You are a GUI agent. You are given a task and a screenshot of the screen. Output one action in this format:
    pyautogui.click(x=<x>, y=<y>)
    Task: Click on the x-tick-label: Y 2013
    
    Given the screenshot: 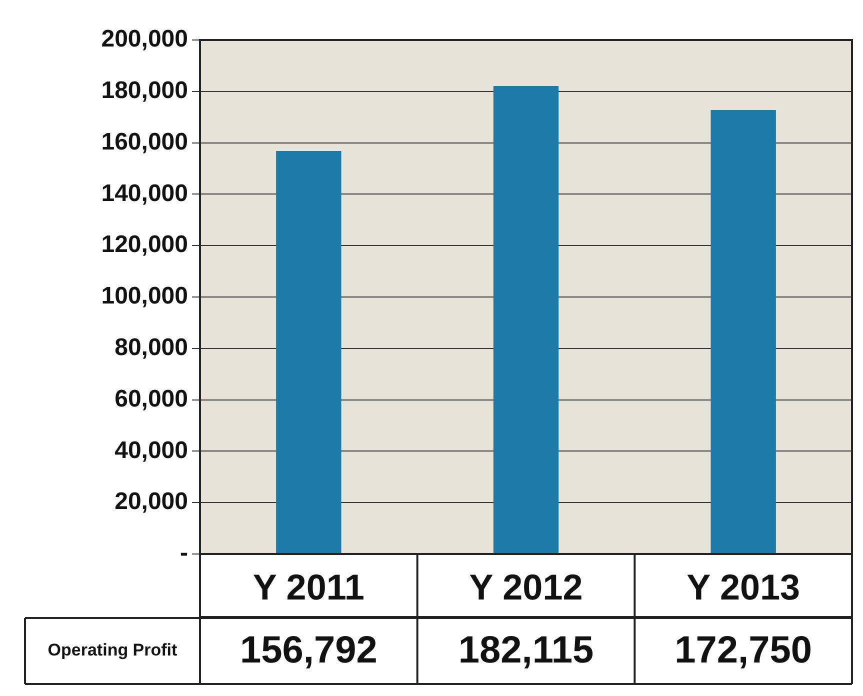 What is the action you would take?
    pyautogui.click(x=743, y=587)
    